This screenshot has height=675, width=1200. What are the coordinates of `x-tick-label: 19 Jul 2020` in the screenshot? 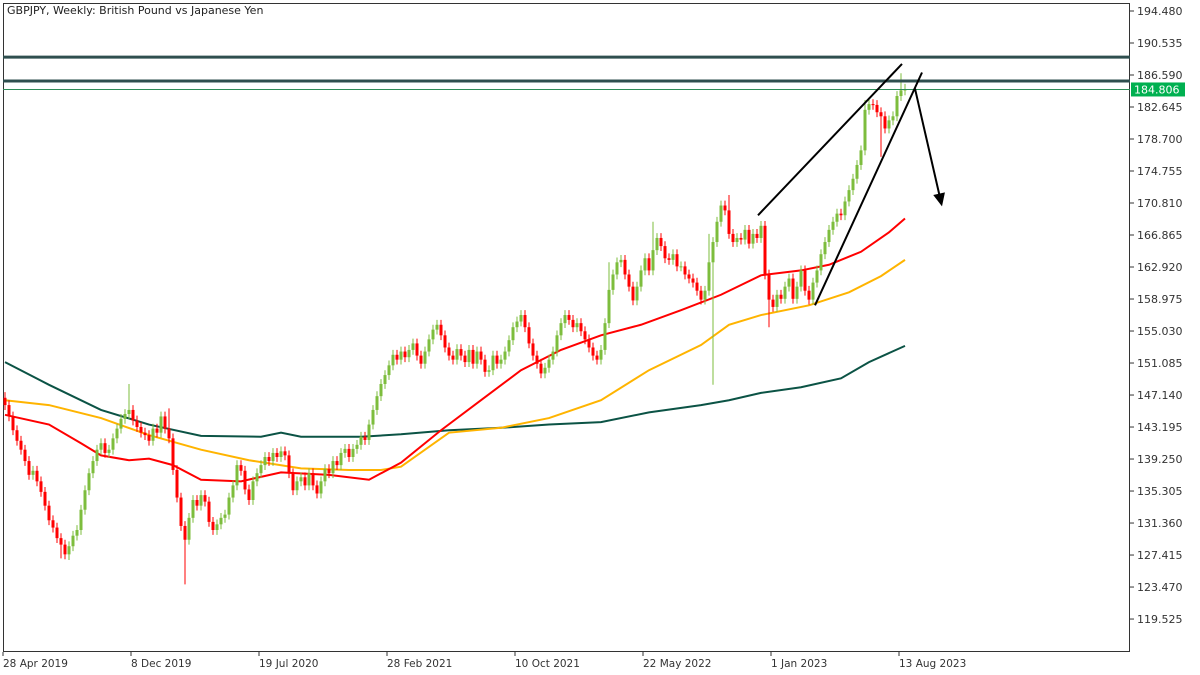 It's located at (288, 664).